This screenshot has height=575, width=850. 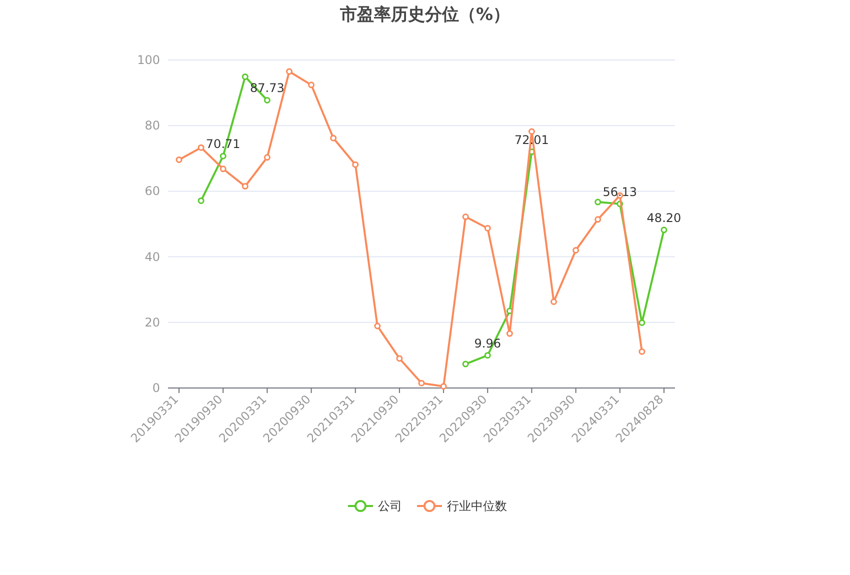 I want to click on legend-label: 行业中位数, so click(x=477, y=506).